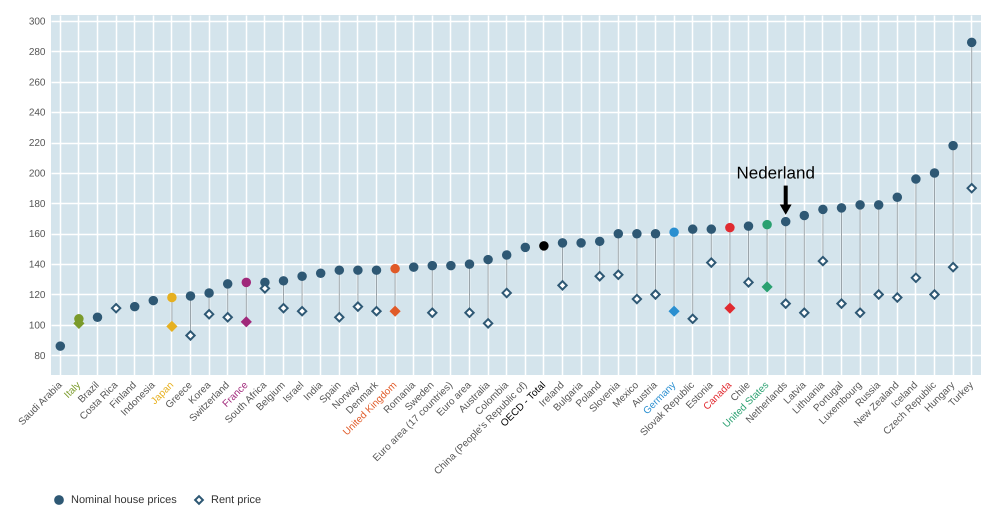  What do you see at coordinates (37, 326) in the screenshot?
I see `y-tick-label: 100` at bounding box center [37, 326].